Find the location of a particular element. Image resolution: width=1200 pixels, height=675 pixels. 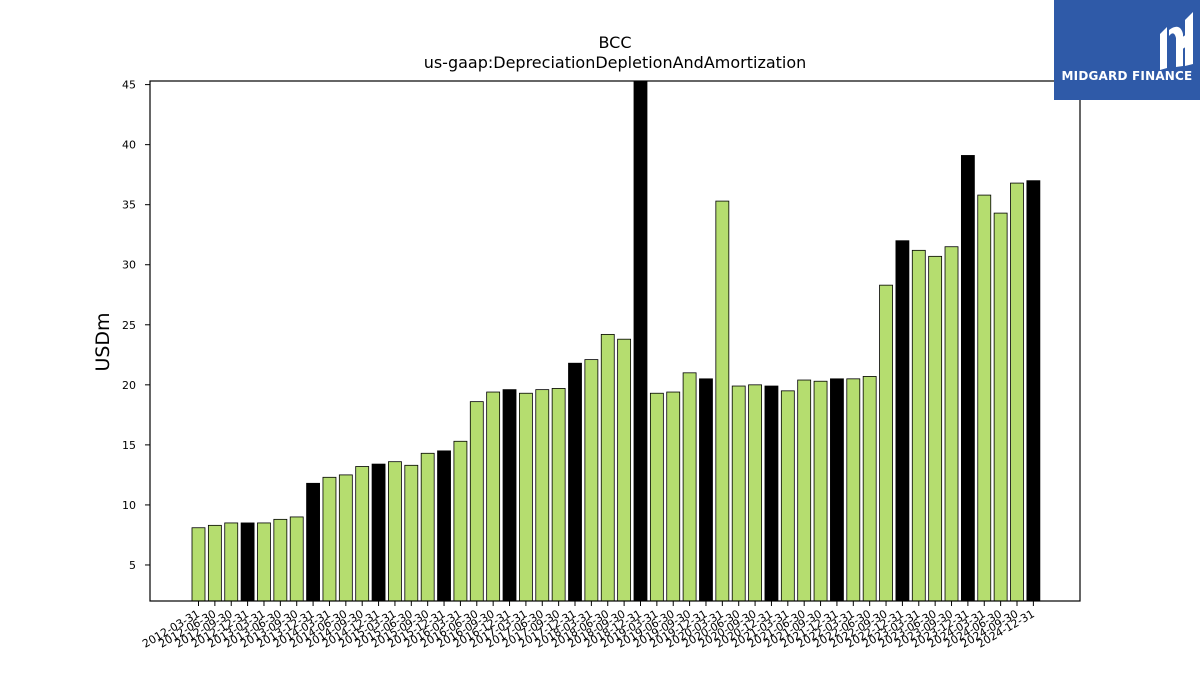

y-tick-label: 15 is located at coordinates (129, 445).